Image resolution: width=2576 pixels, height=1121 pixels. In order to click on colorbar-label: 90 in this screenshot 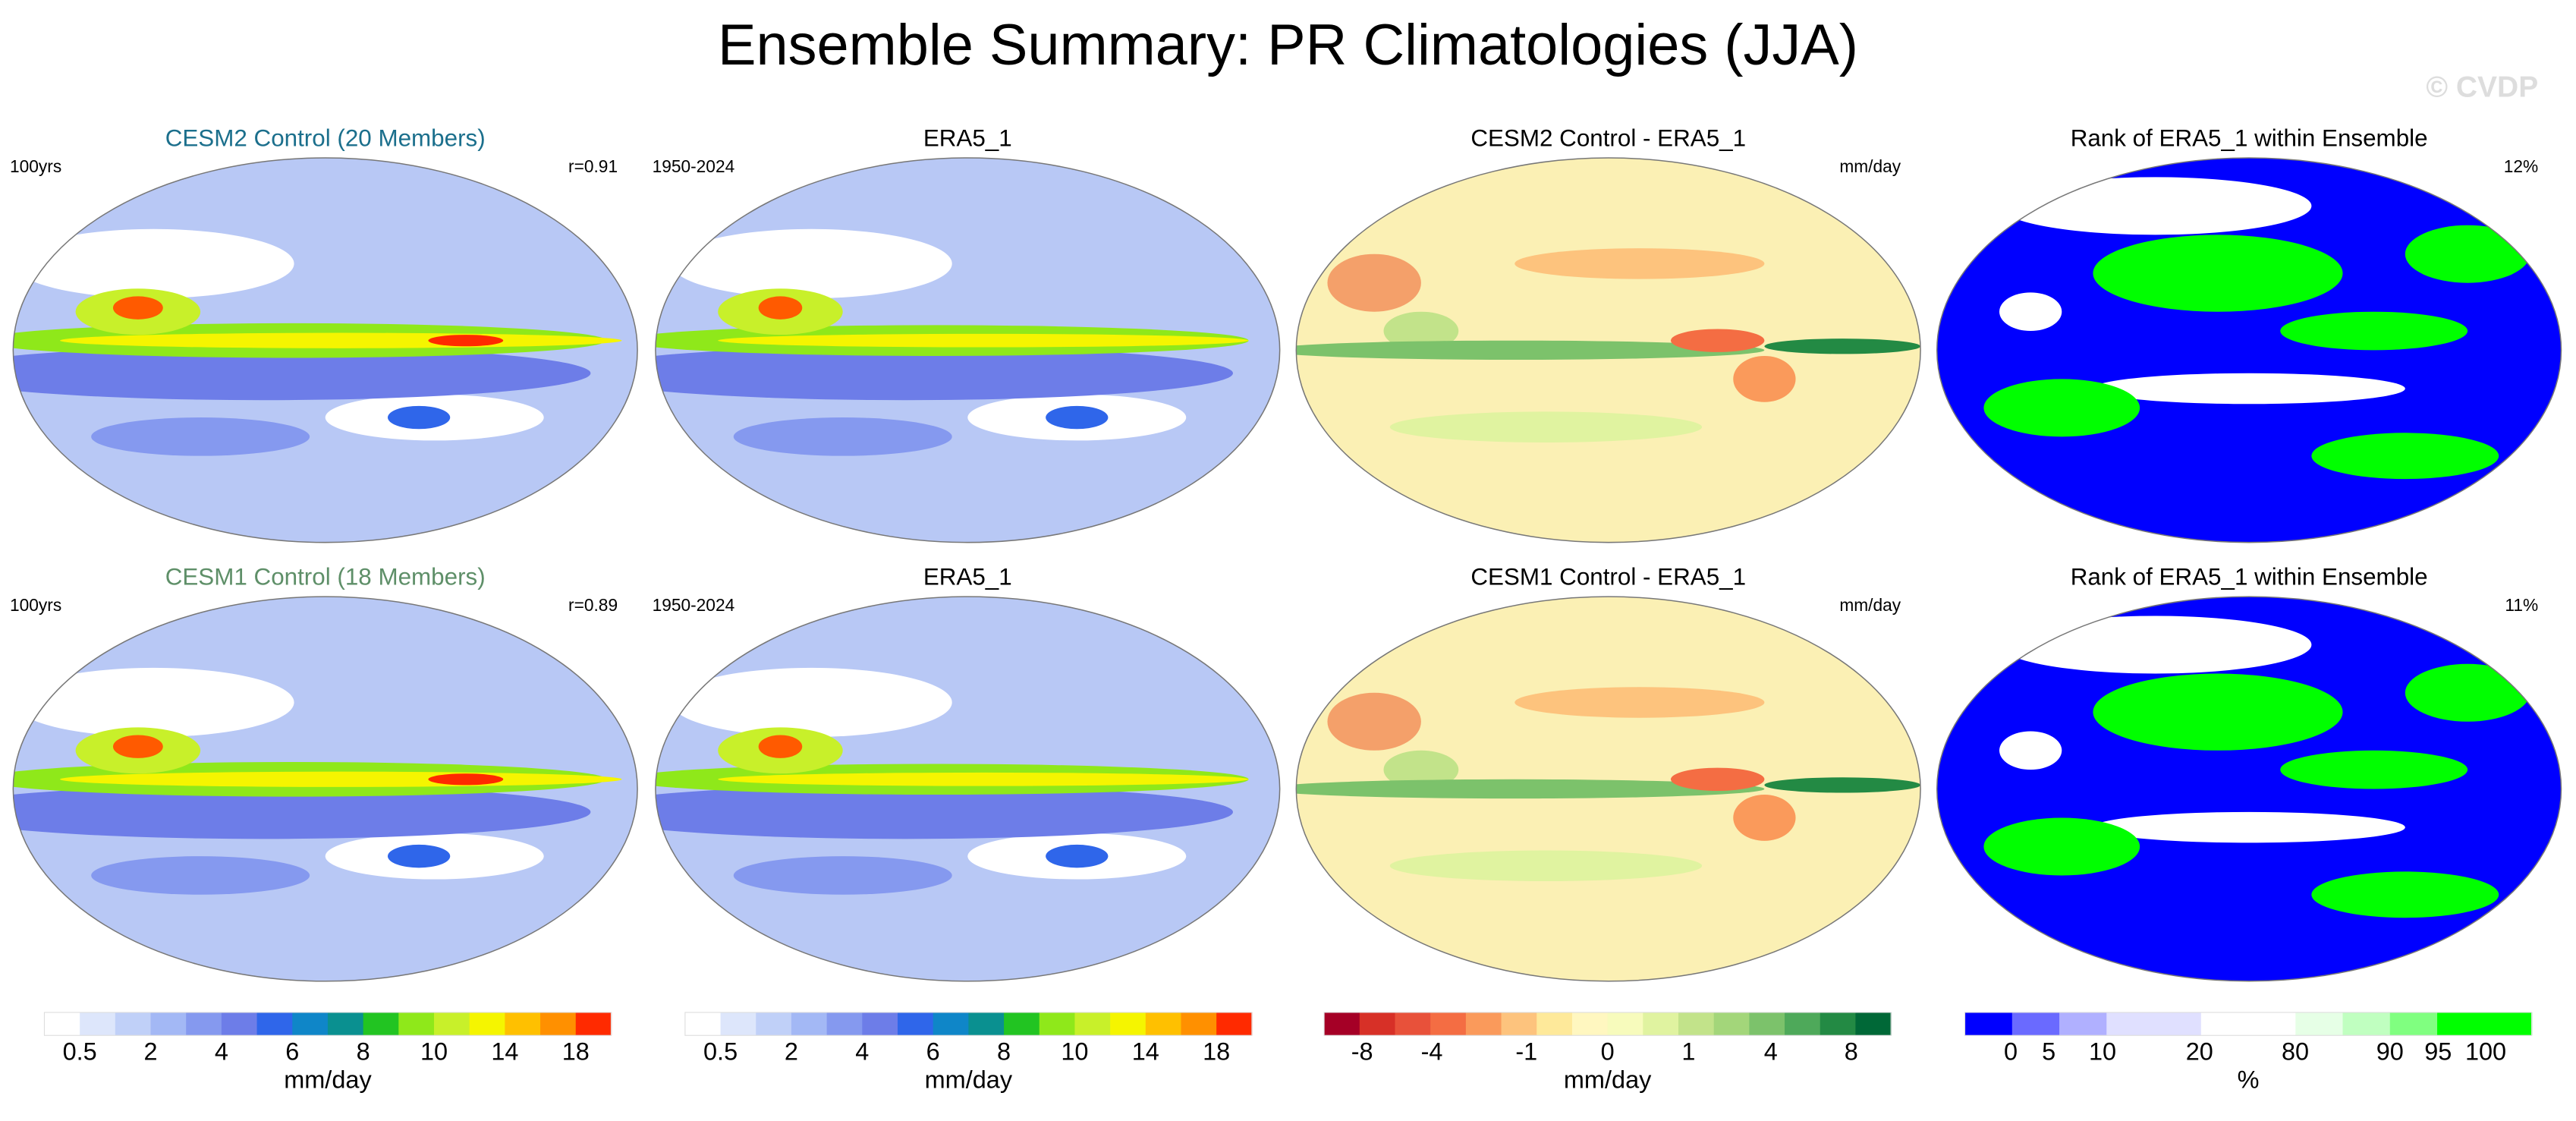, I will do `click(2390, 1052)`.